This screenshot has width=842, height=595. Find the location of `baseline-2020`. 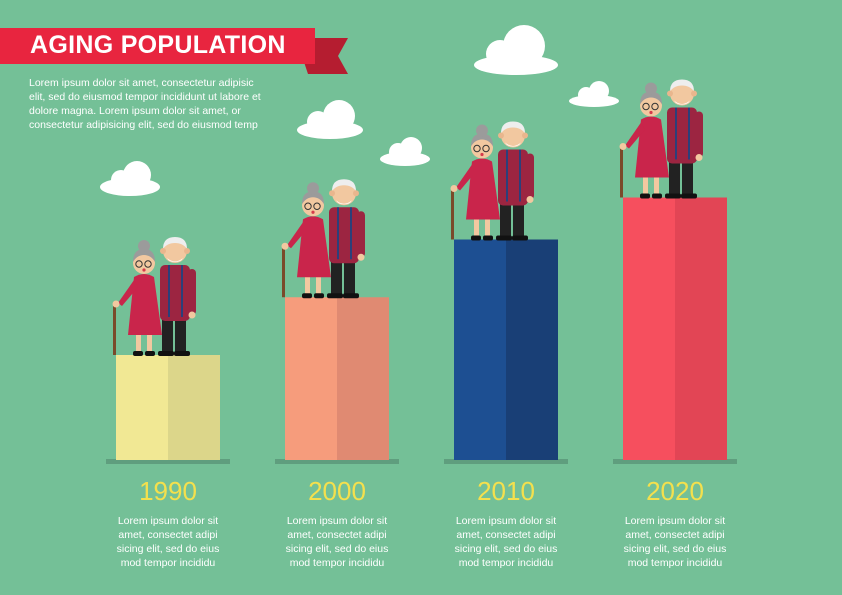

baseline-2020 is located at coordinates (675, 461).